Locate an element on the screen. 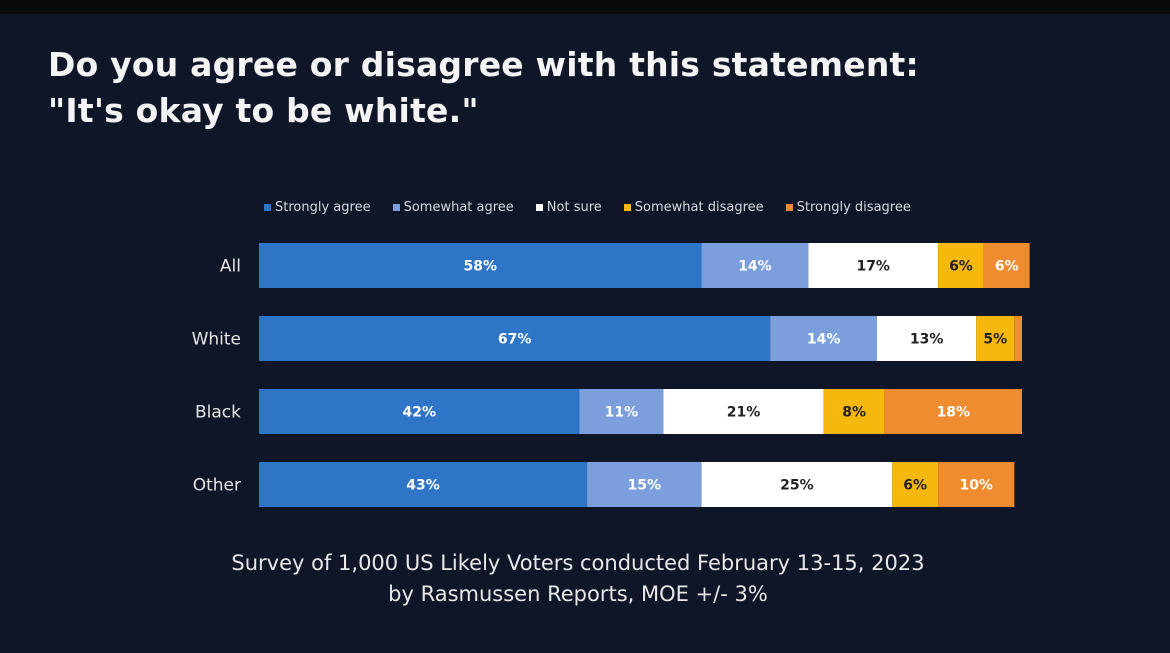 The height and width of the screenshot is (653, 1170). data-label-black-somewhat-agree: 11% is located at coordinates (622, 413).